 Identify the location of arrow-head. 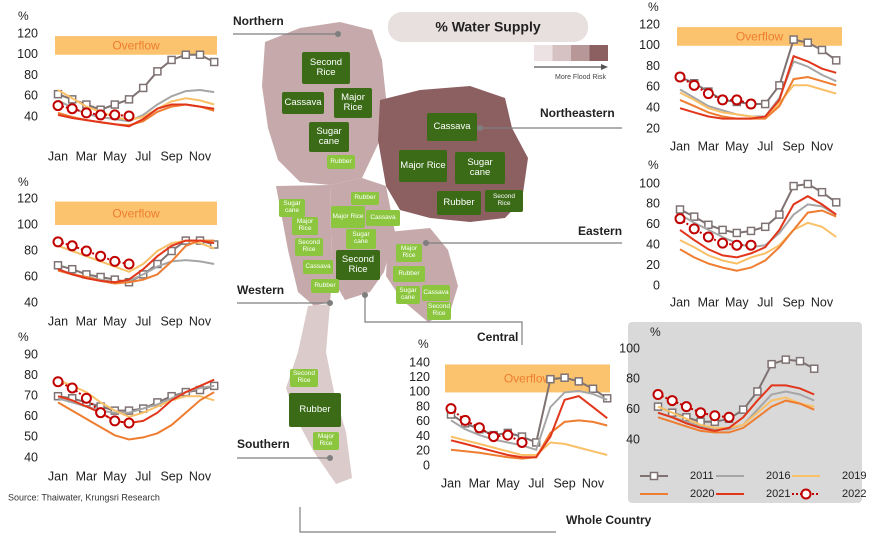
(604, 67).